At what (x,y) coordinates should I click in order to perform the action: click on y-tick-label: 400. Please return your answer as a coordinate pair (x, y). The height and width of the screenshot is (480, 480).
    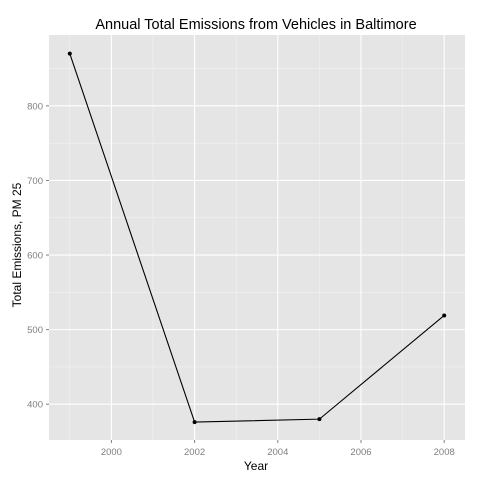
    Looking at the image, I should click on (35, 405).